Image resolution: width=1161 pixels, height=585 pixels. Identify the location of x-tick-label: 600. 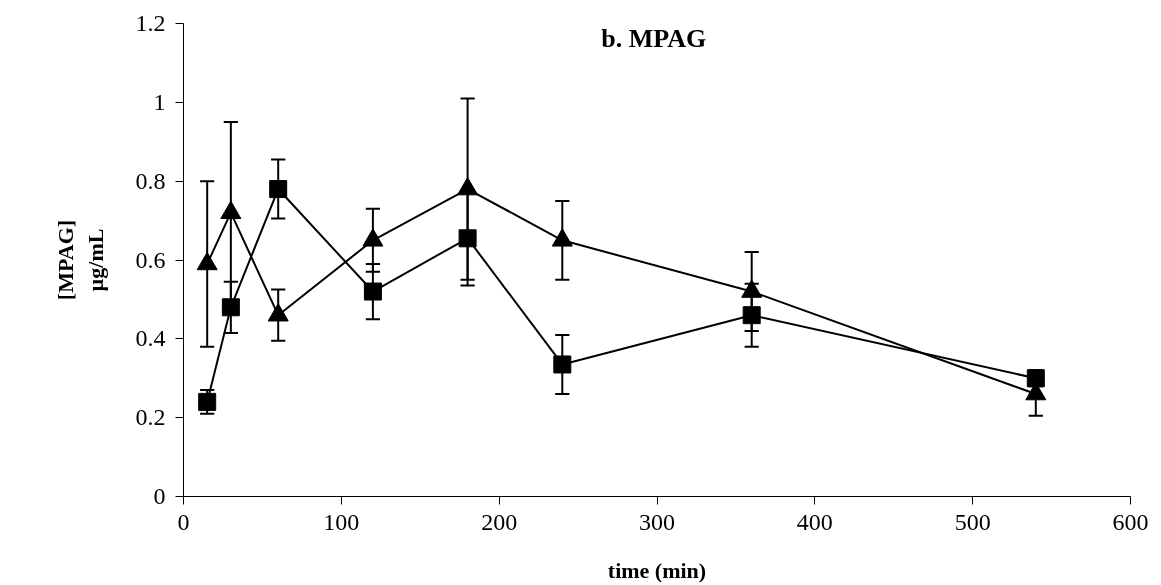
(1130, 521).